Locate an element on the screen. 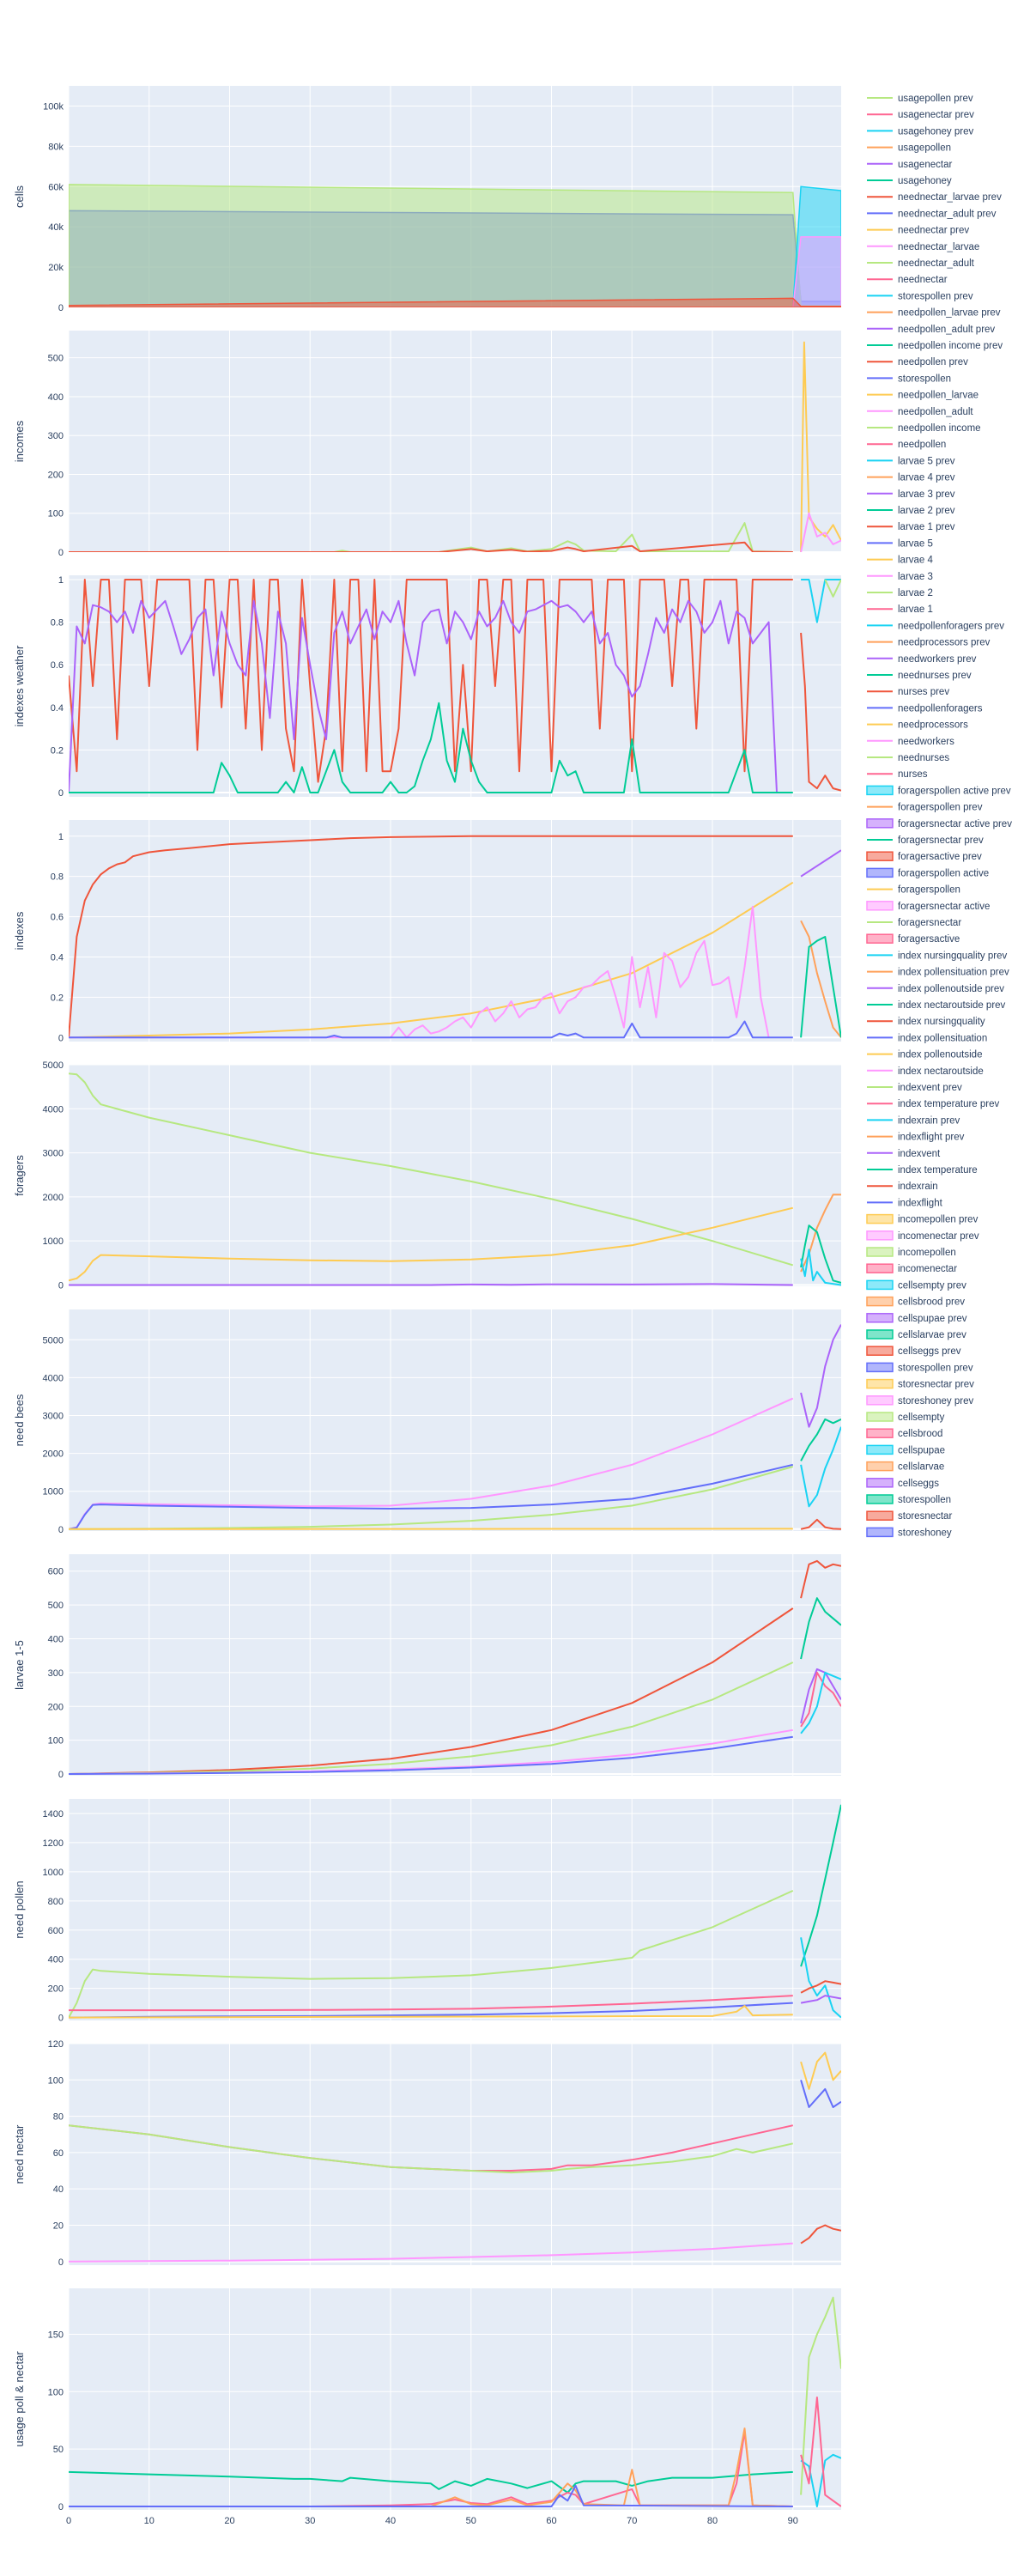 The image size is (1030, 2576). legend-item-index-nursingquality-prev: index nursingquality prev is located at coordinates (937, 956).